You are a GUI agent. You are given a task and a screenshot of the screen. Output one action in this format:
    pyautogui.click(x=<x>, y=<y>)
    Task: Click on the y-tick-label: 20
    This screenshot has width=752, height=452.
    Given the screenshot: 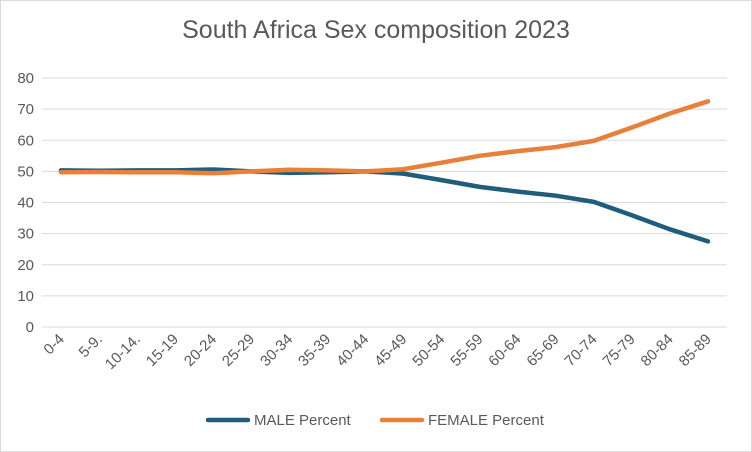 What is the action you would take?
    pyautogui.click(x=25, y=265)
    